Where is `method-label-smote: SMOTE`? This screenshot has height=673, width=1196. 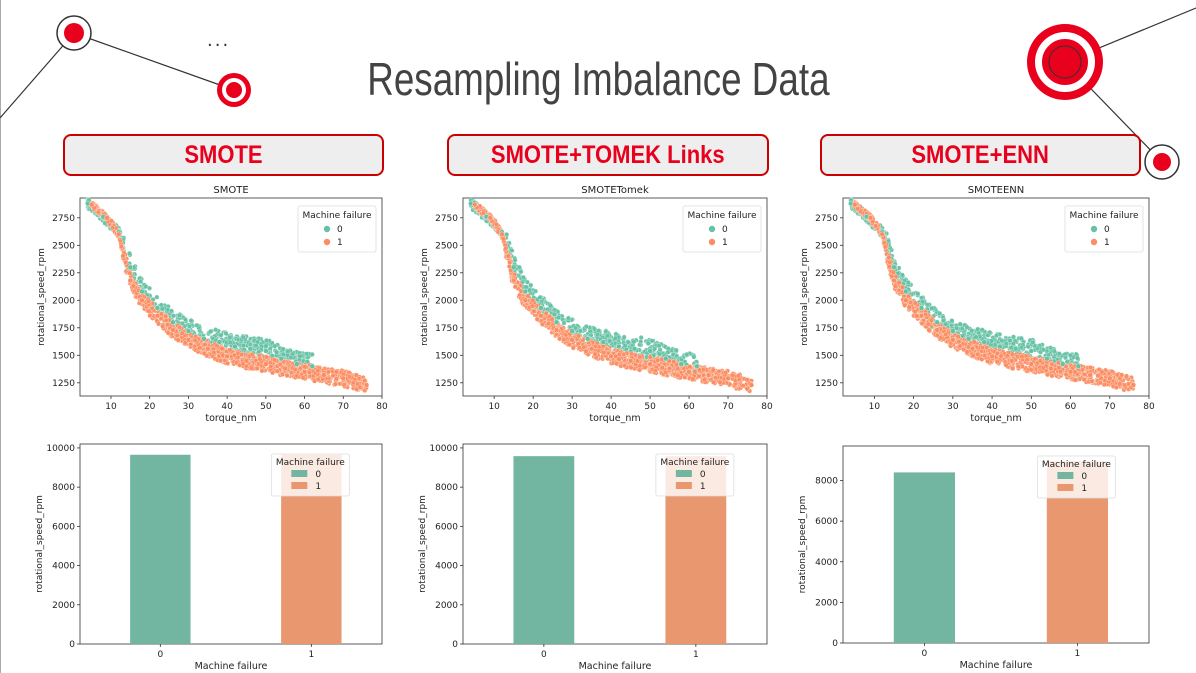 method-label-smote: SMOTE is located at coordinates (223, 155).